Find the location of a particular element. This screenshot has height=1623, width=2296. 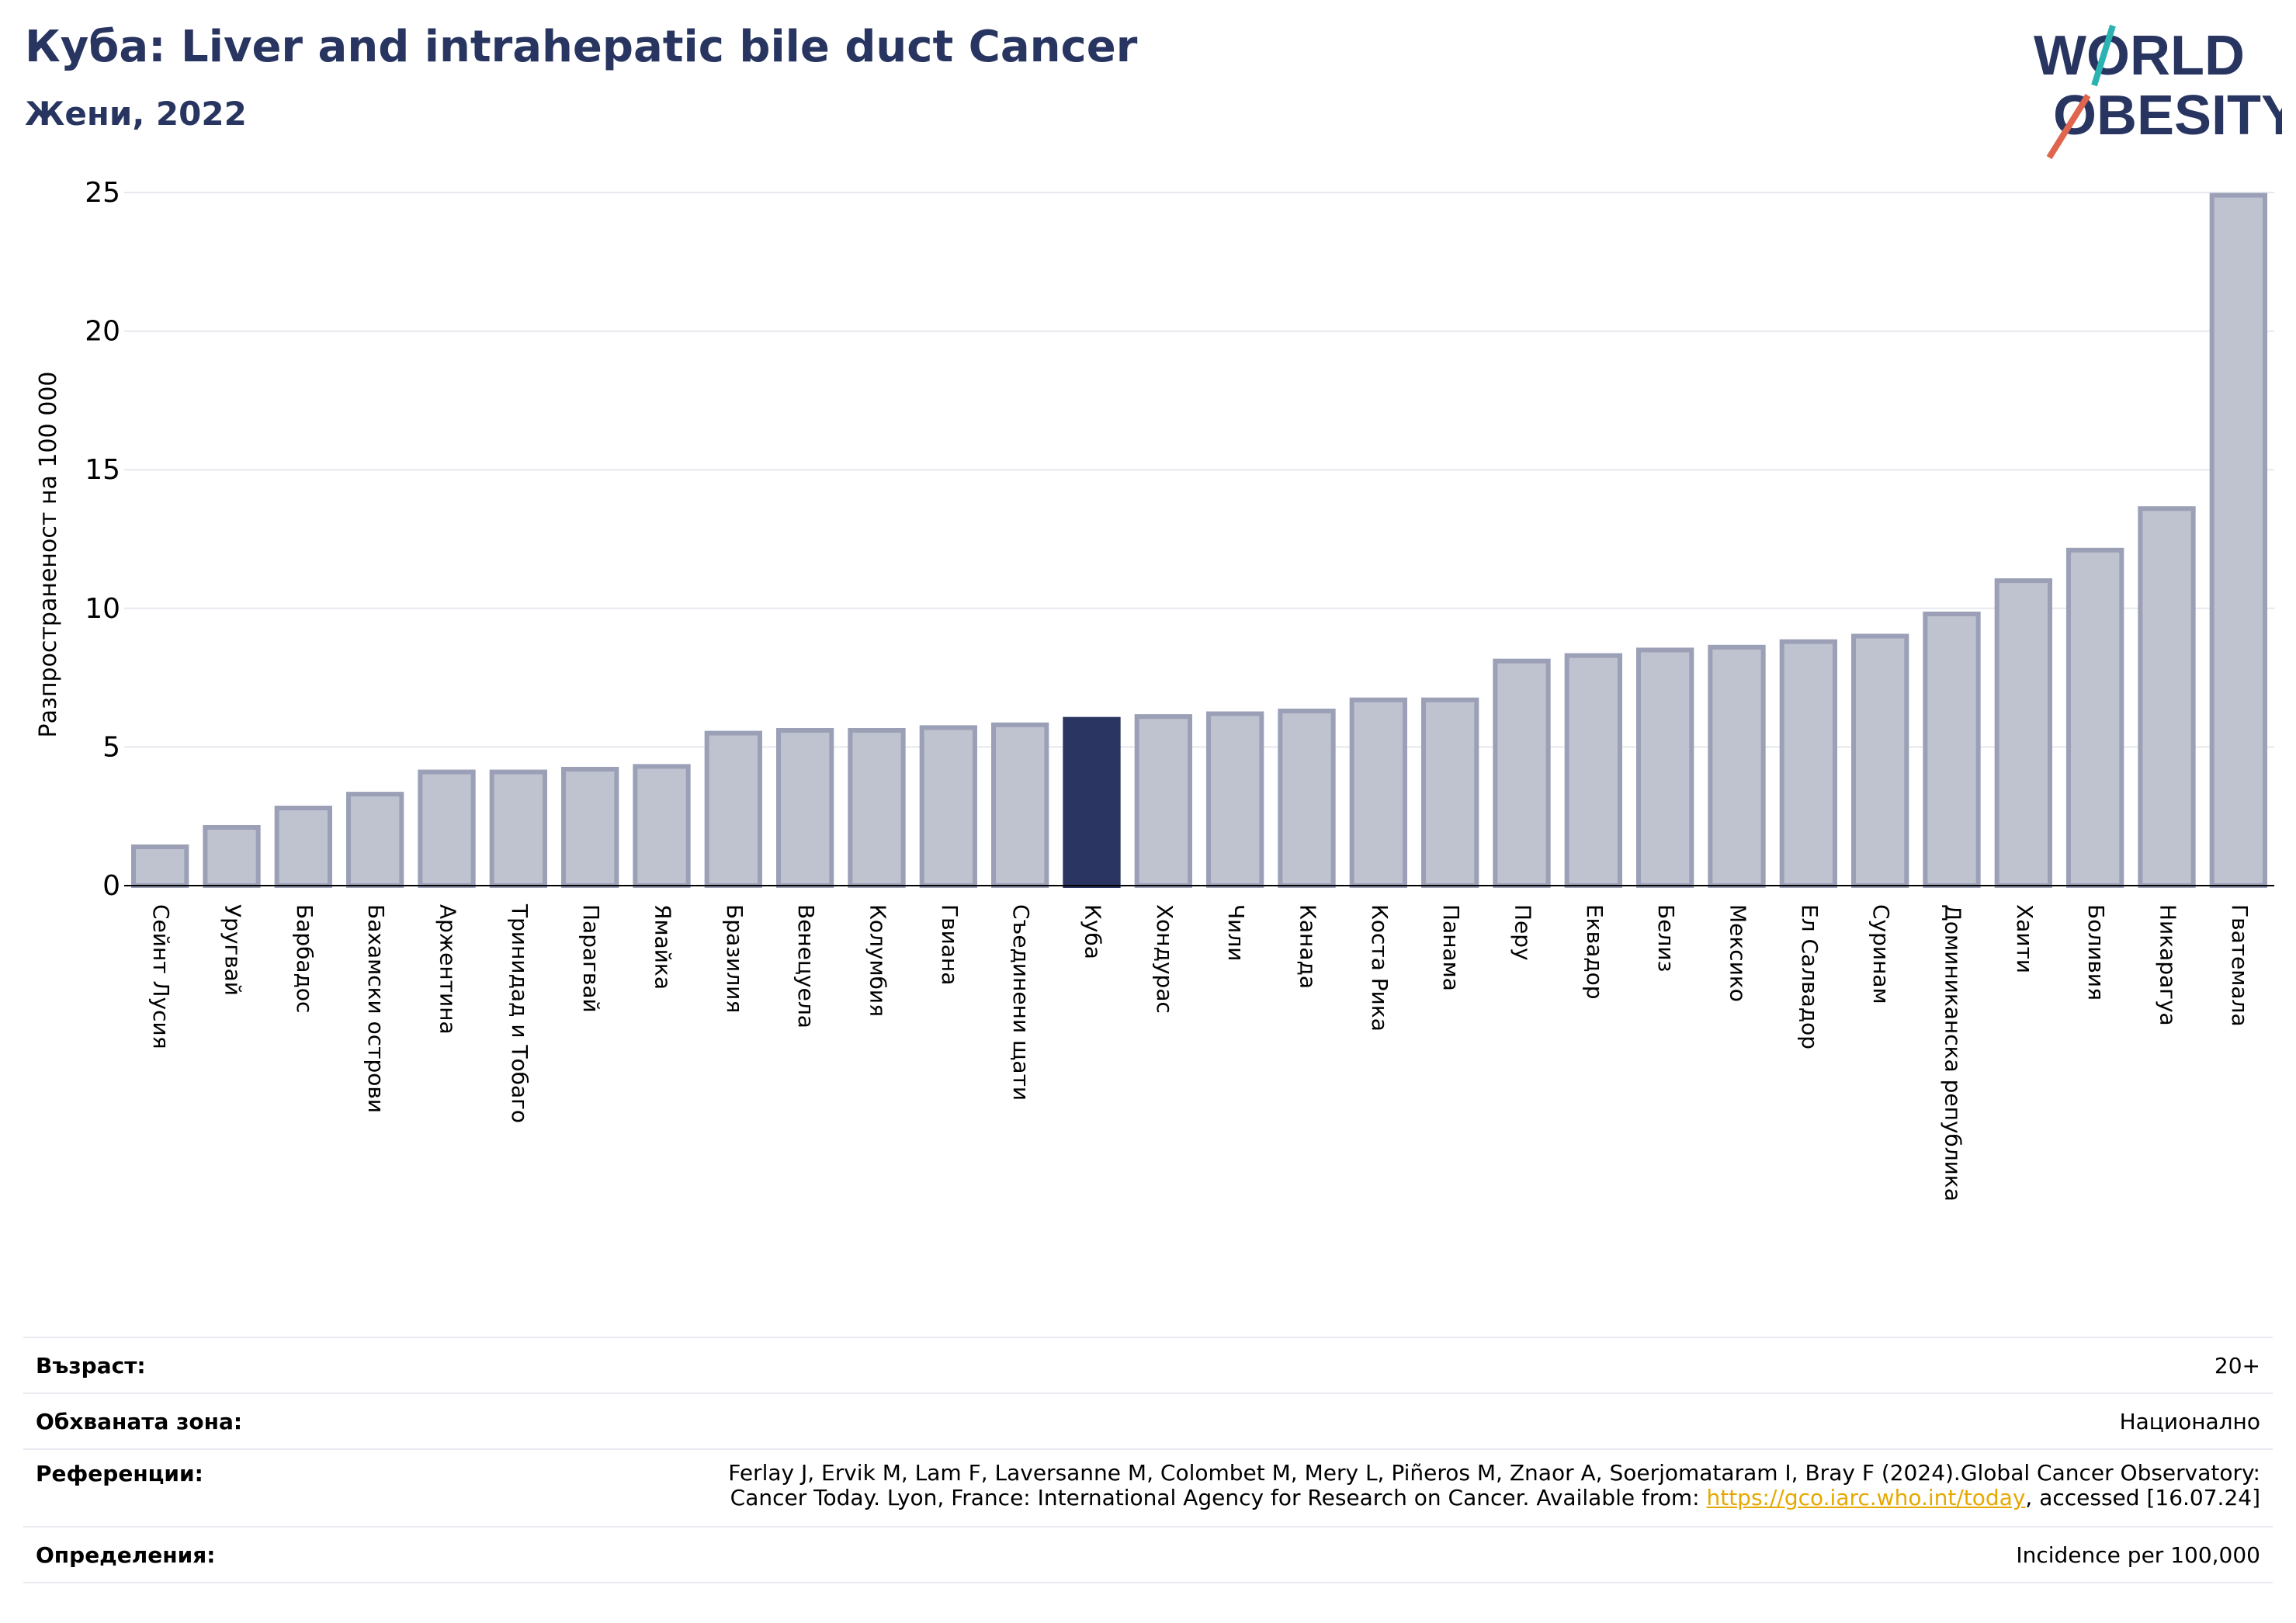

x-tick-label: Хондурас is located at coordinates (1164, 959).